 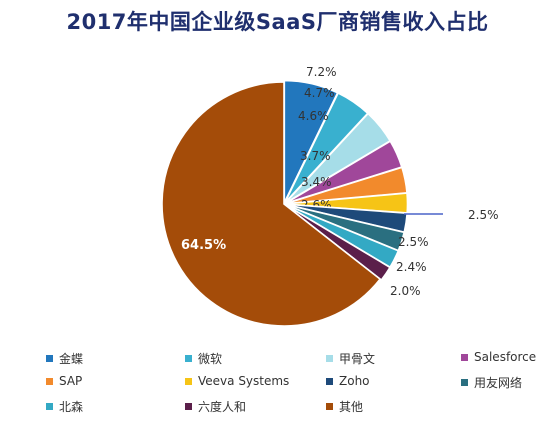 What do you see at coordinates (203, 245) in the screenshot?
I see `slice-label-11: 64.5%` at bounding box center [203, 245].